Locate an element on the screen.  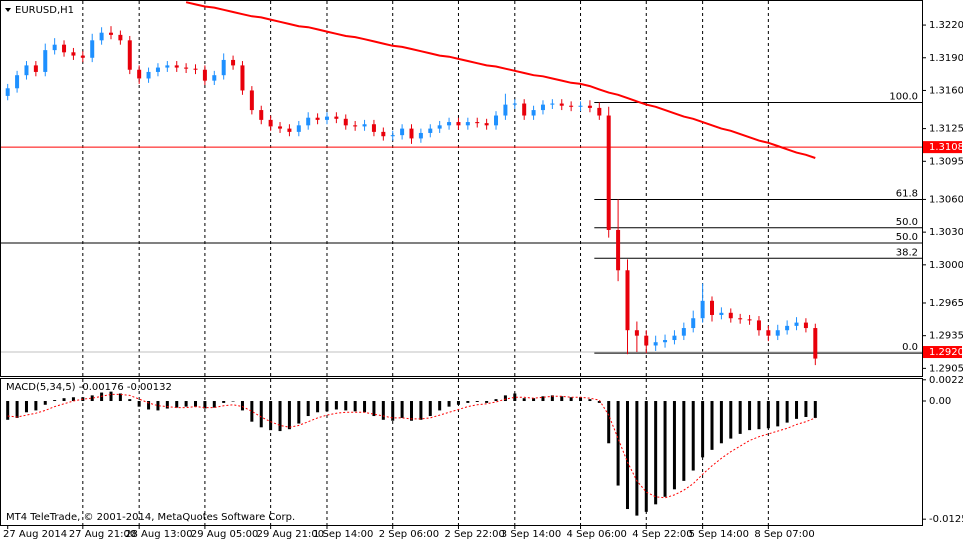
fibo-label: 50.0 is located at coordinates (907, 222).